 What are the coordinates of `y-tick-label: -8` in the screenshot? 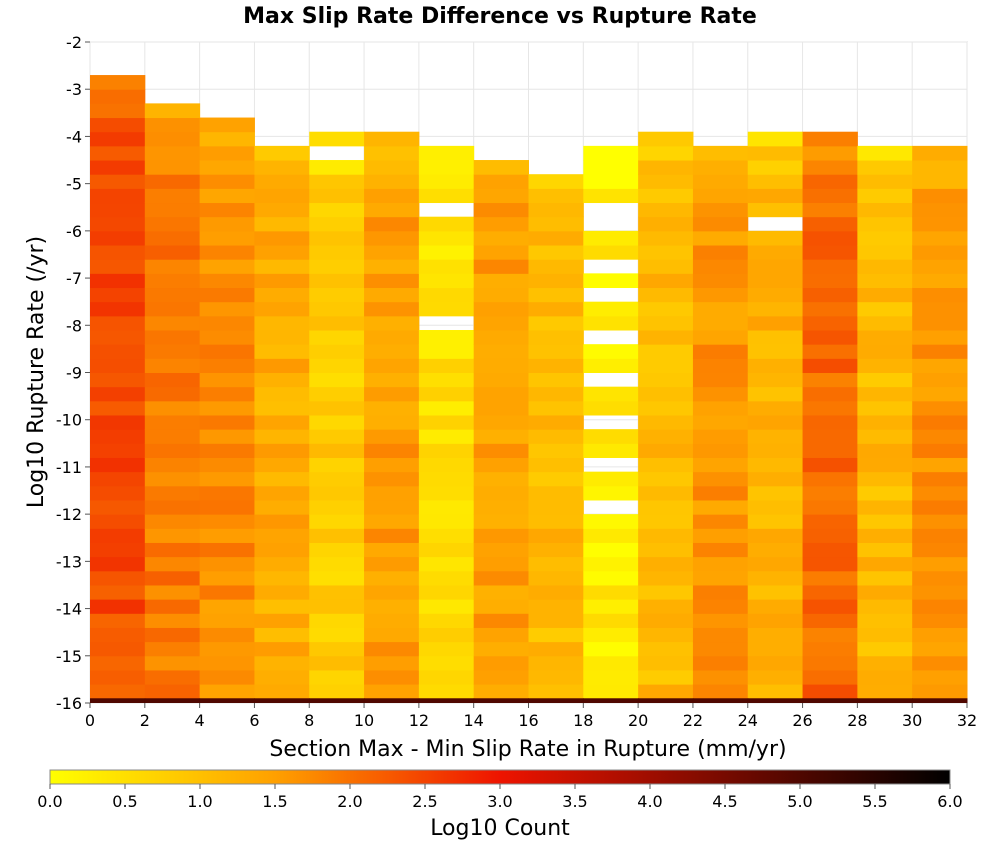 It's located at (74, 325).